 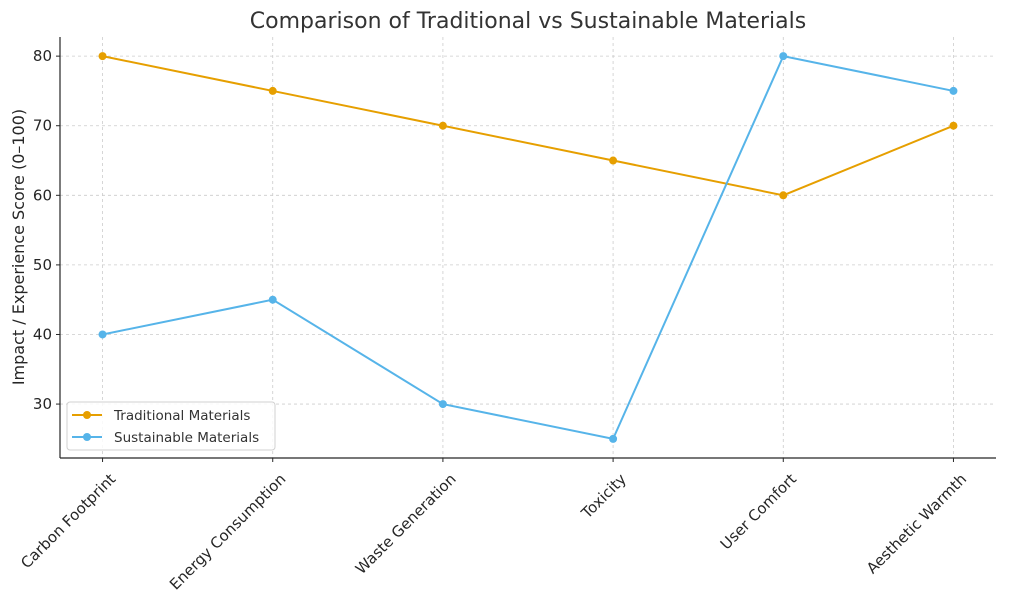 What do you see at coordinates (42, 56) in the screenshot?
I see `y-tick-label: 80` at bounding box center [42, 56].